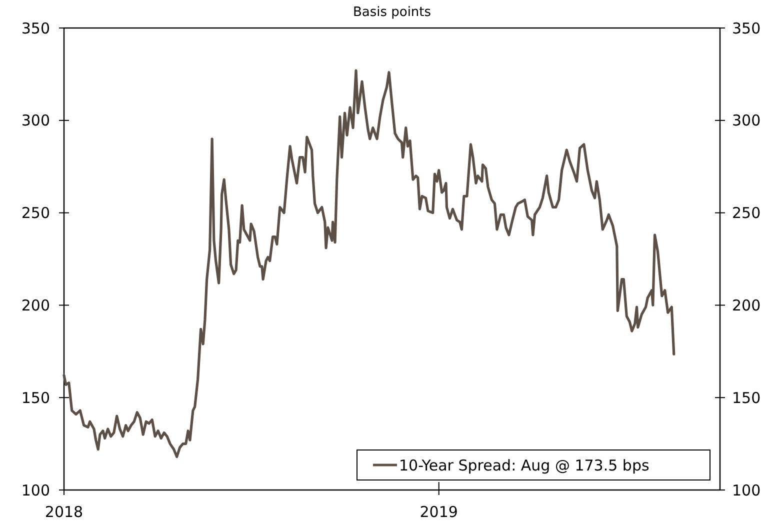  Describe the element at coordinates (35, 28) in the screenshot. I see `y-tick-label: 350` at that location.